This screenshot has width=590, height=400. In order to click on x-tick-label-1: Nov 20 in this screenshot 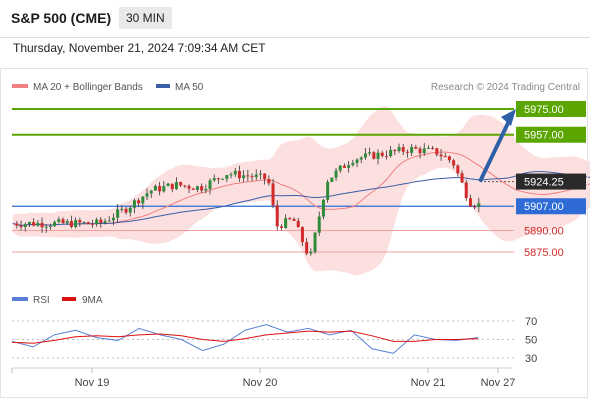, I will do `click(260, 383)`.